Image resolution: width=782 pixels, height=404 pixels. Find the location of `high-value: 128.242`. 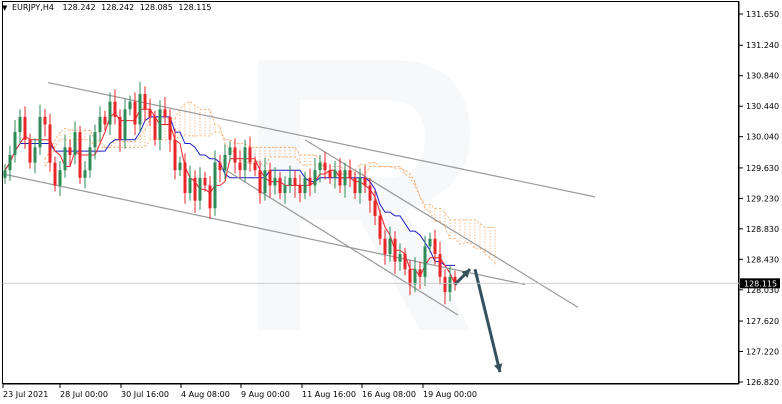

high-value: 128.242 is located at coordinates (118, 7).